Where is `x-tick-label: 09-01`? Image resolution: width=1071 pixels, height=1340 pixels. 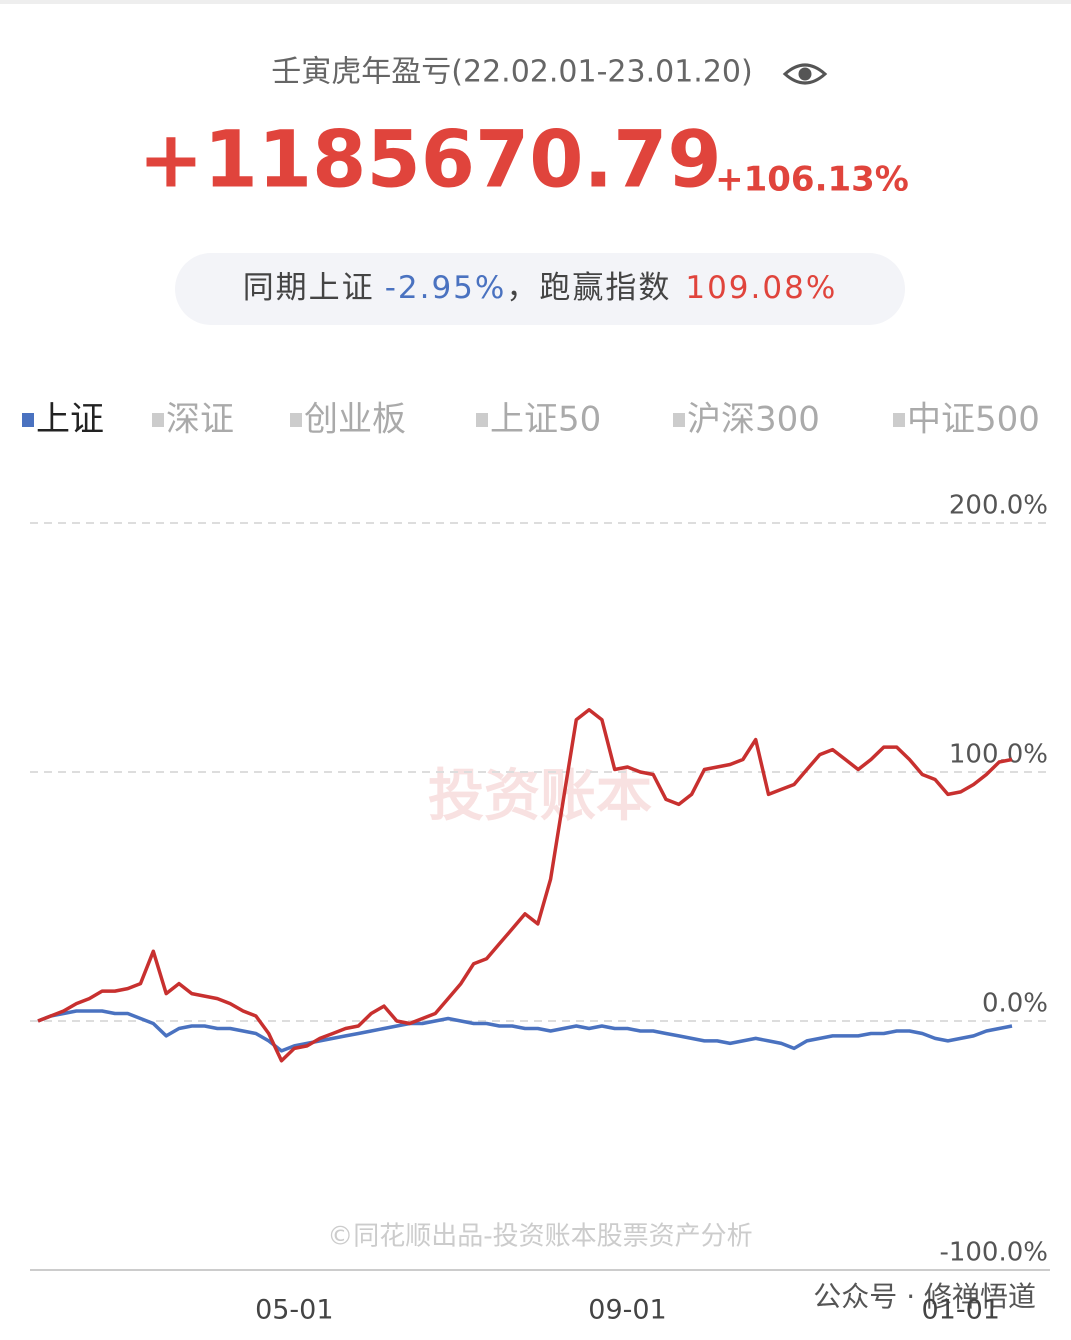 x-tick-label: 09-01 is located at coordinates (627, 1310).